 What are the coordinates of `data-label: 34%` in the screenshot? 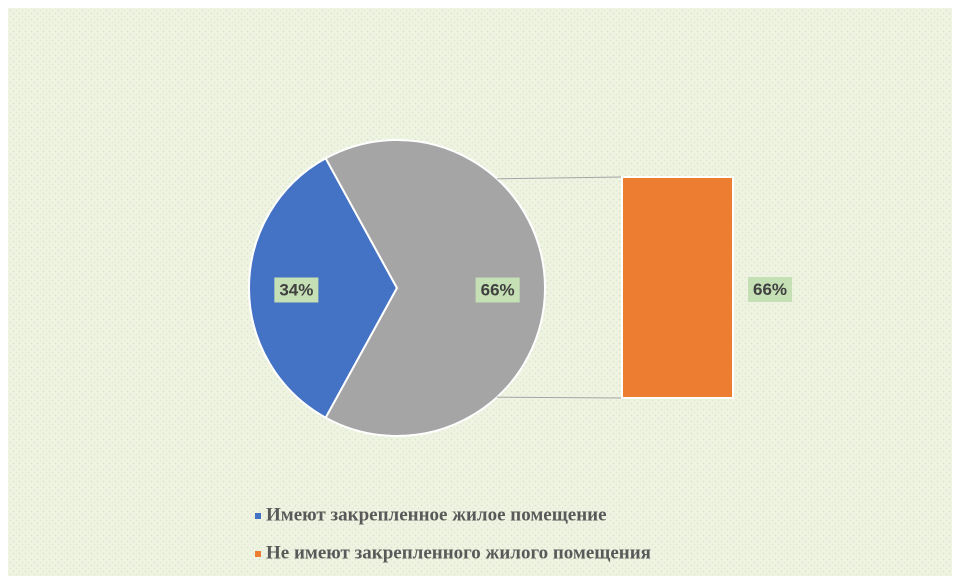 It's located at (296, 289).